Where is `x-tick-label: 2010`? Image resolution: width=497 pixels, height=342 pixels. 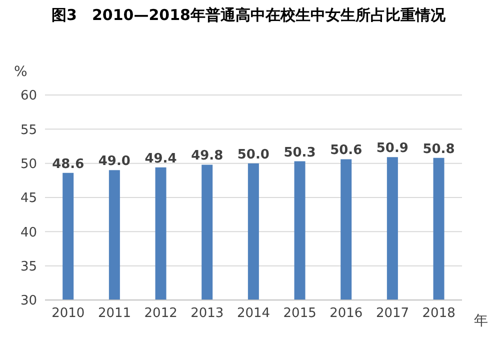 x-tick-label: 2010 is located at coordinates (68, 314).